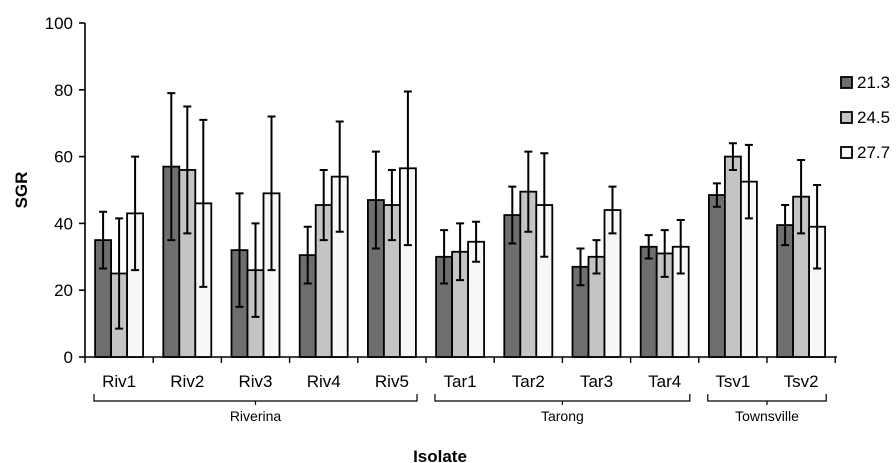 The height and width of the screenshot is (463, 896). I want to click on x-tick-label: Riv5, so click(392, 381).